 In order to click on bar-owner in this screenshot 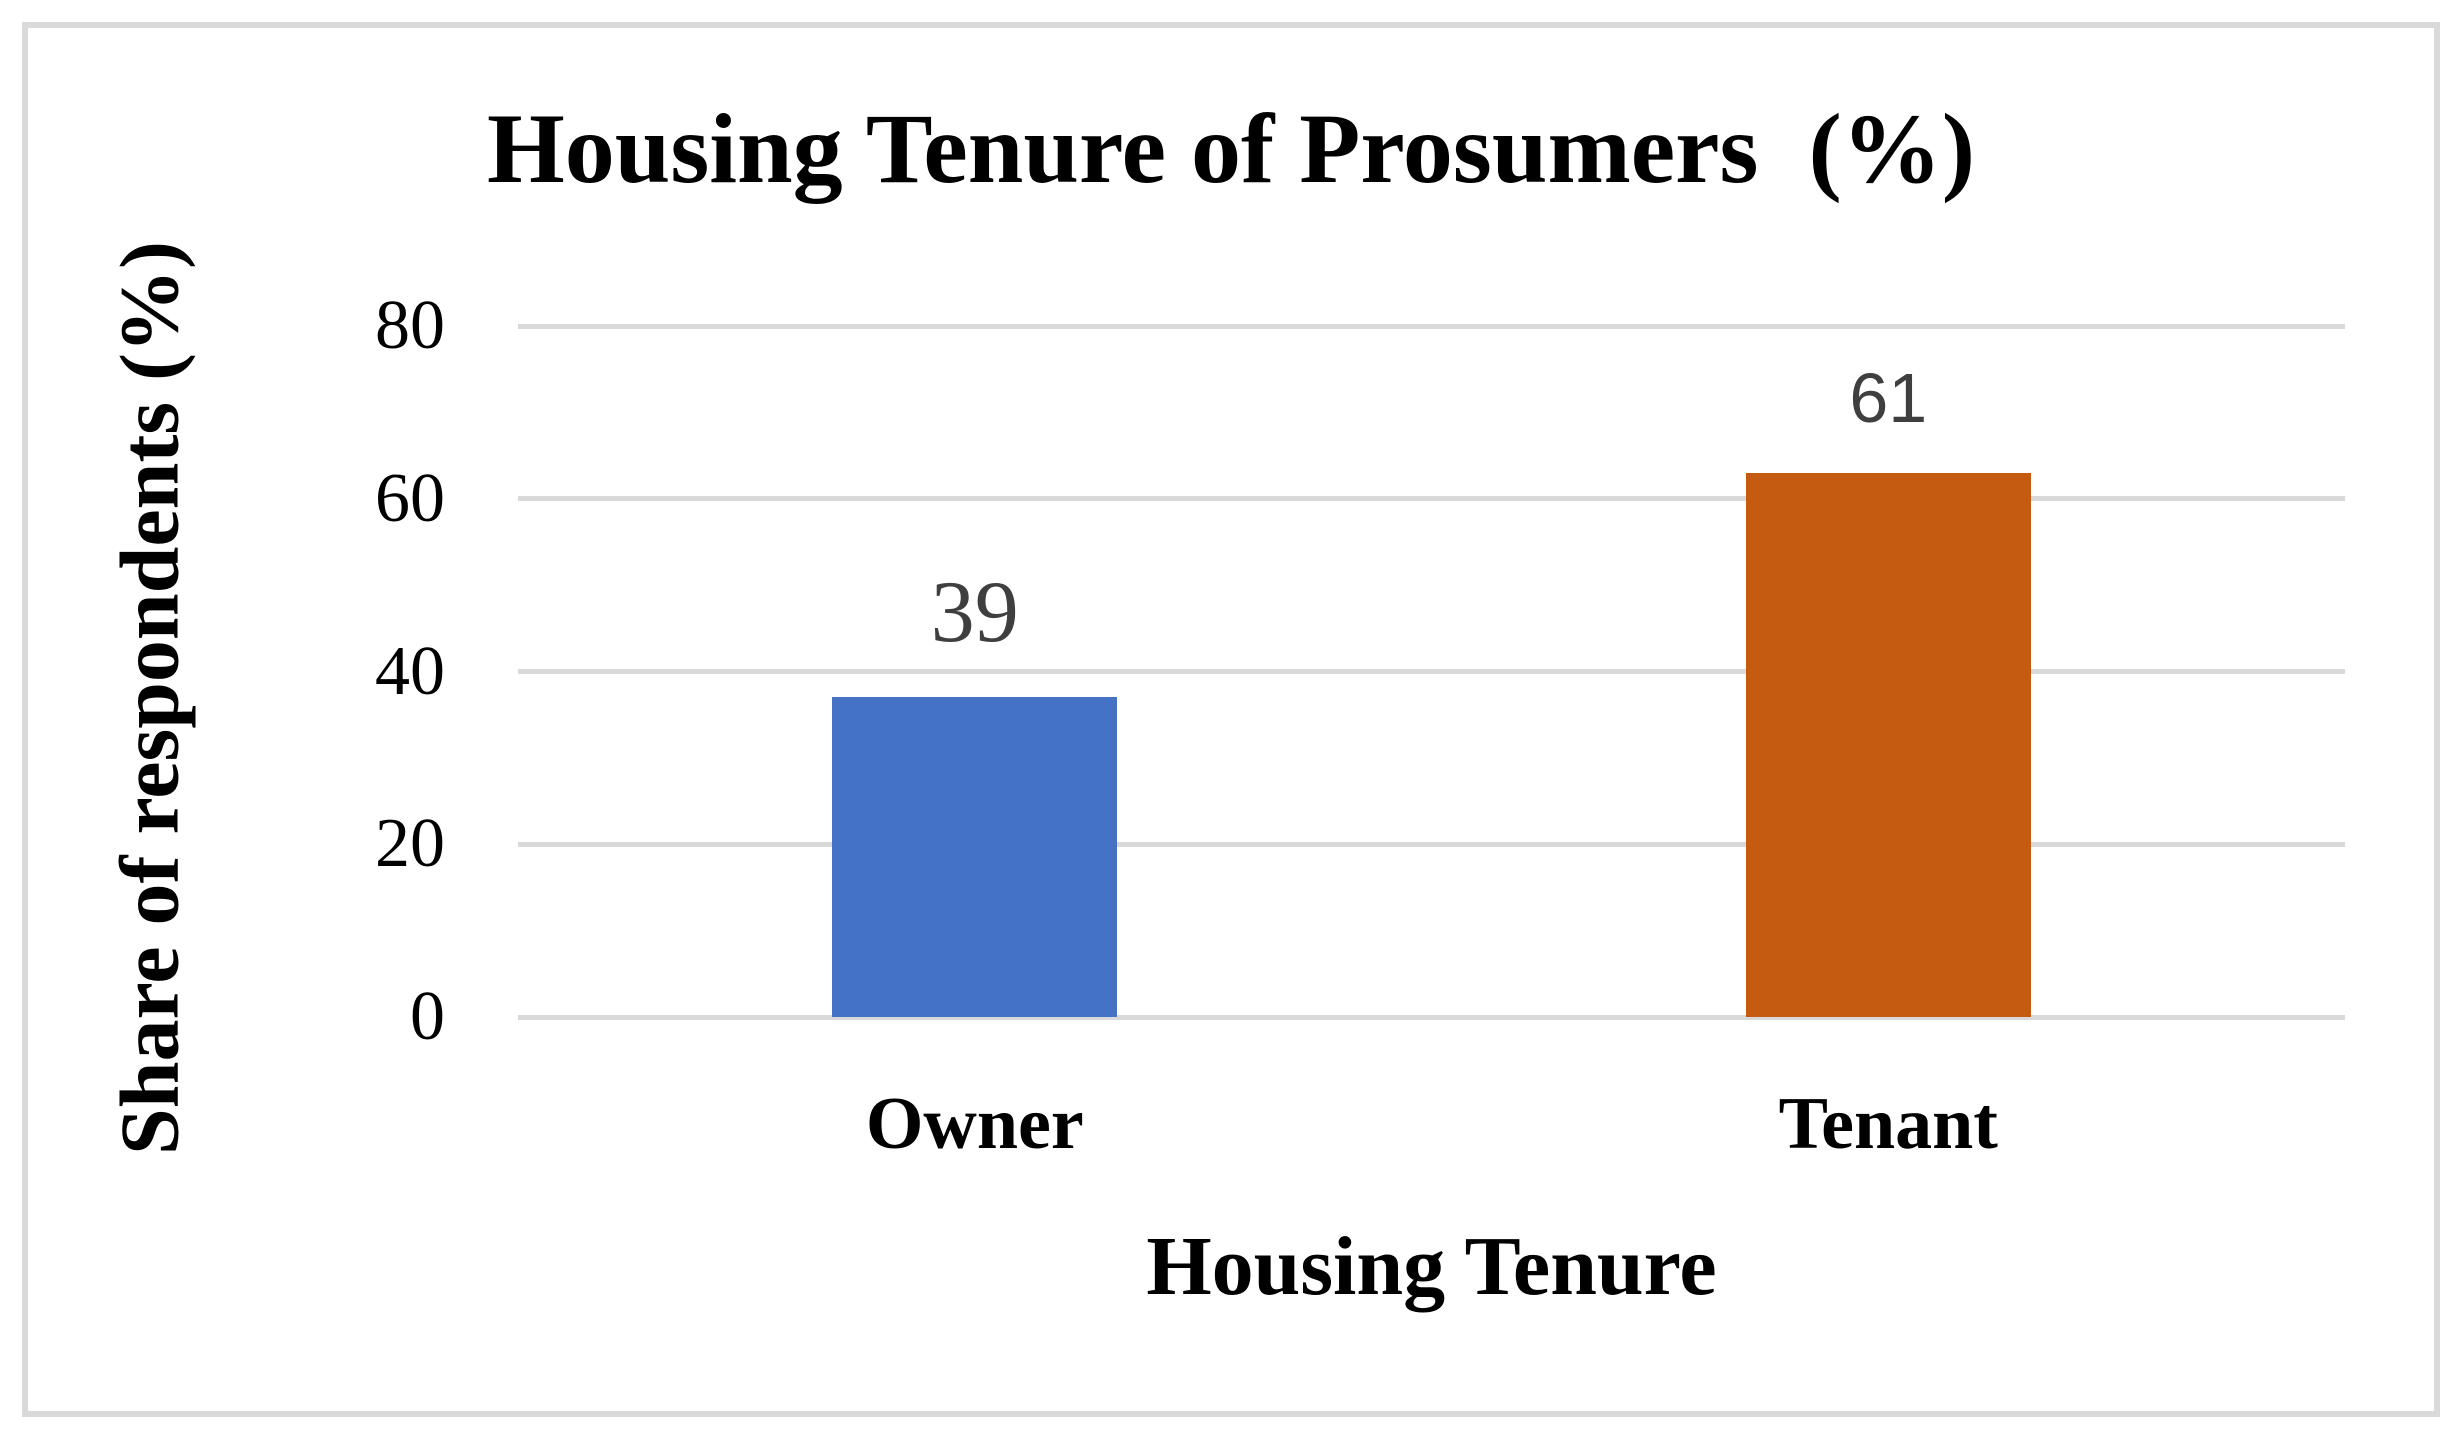, I will do `click(975, 857)`.